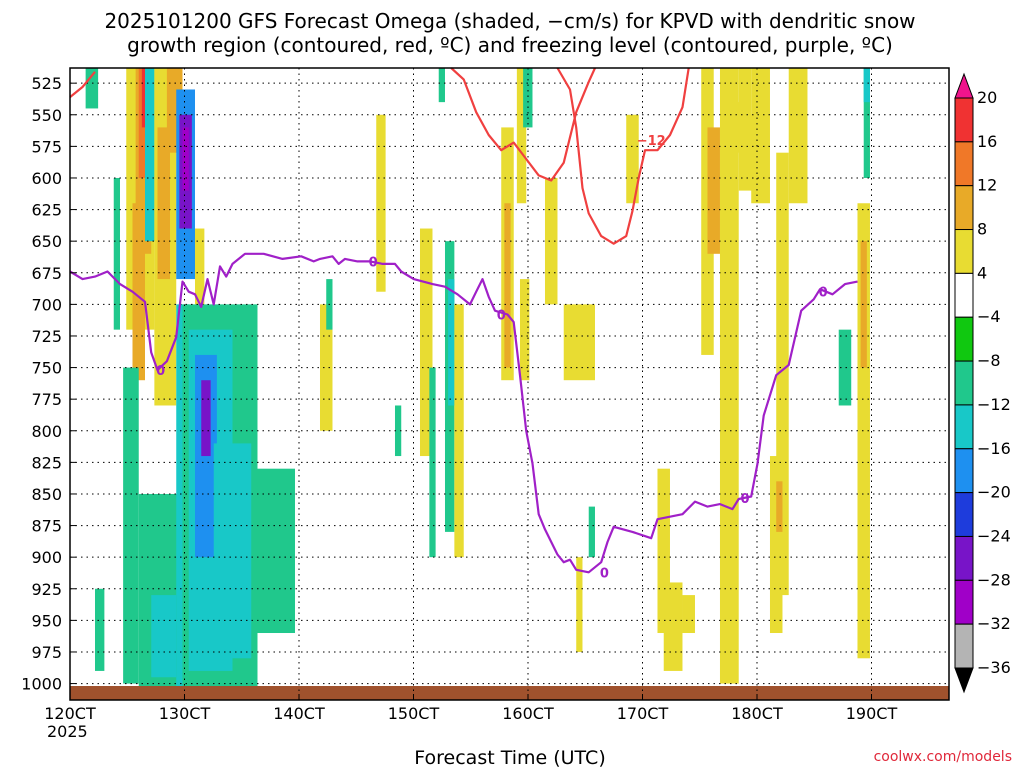 Image resolution: width=1024 pixels, height=768 pixels. What do you see at coordinates (46, 304) in the screenshot?
I see `y-tick-label: 700` at bounding box center [46, 304].